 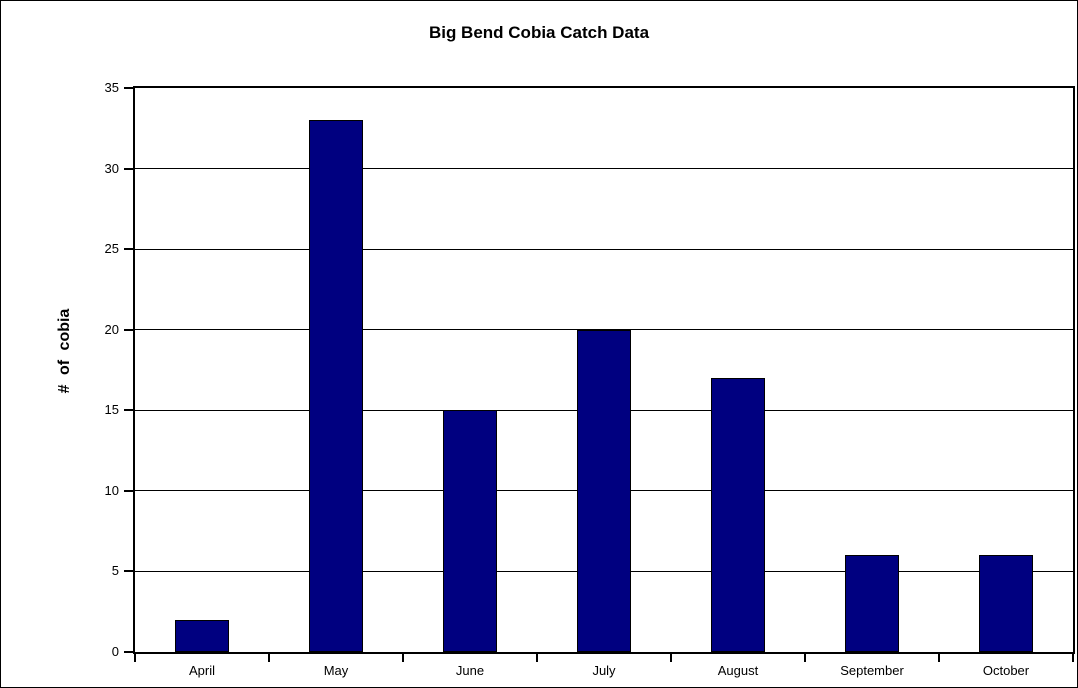 What do you see at coordinates (604, 491) in the screenshot?
I see `bar-july` at bounding box center [604, 491].